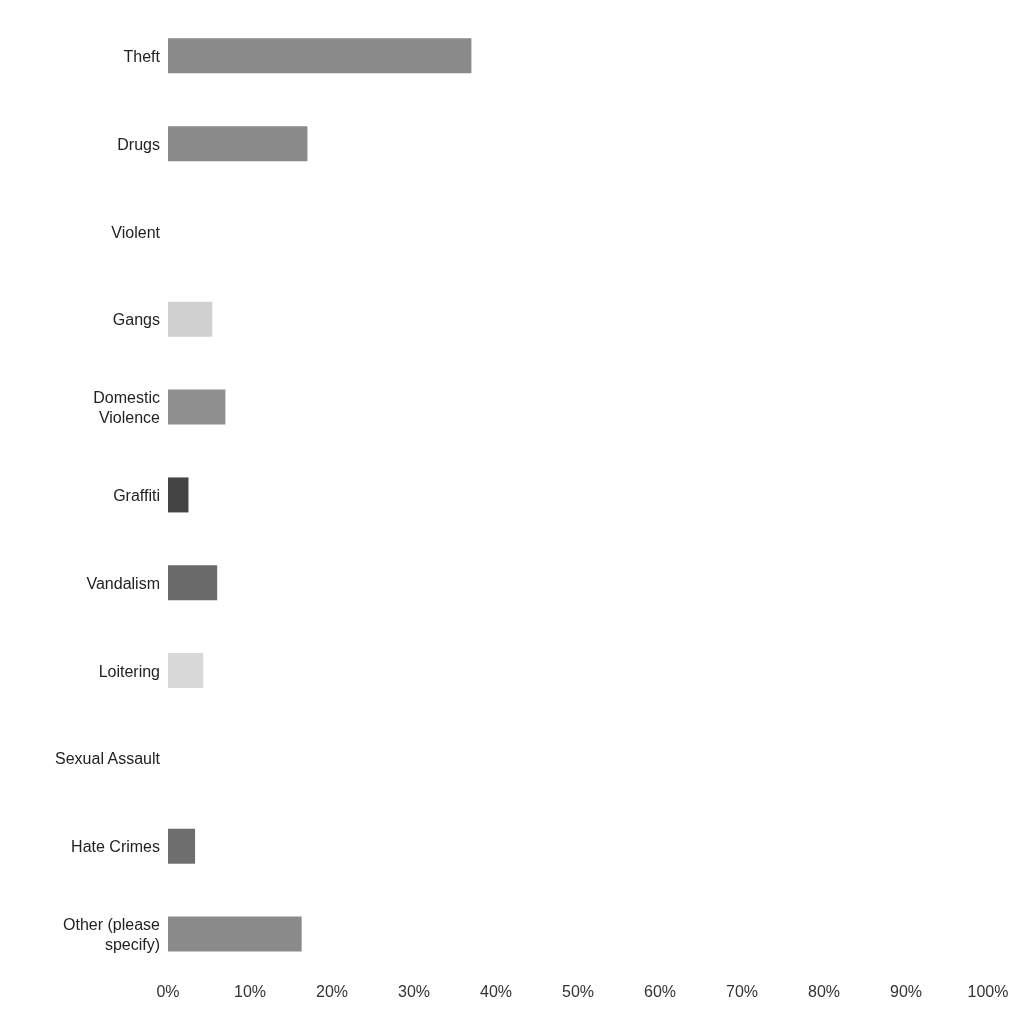  Describe the element at coordinates (250, 992) in the screenshot. I see `x-tick-label: 10%` at that location.